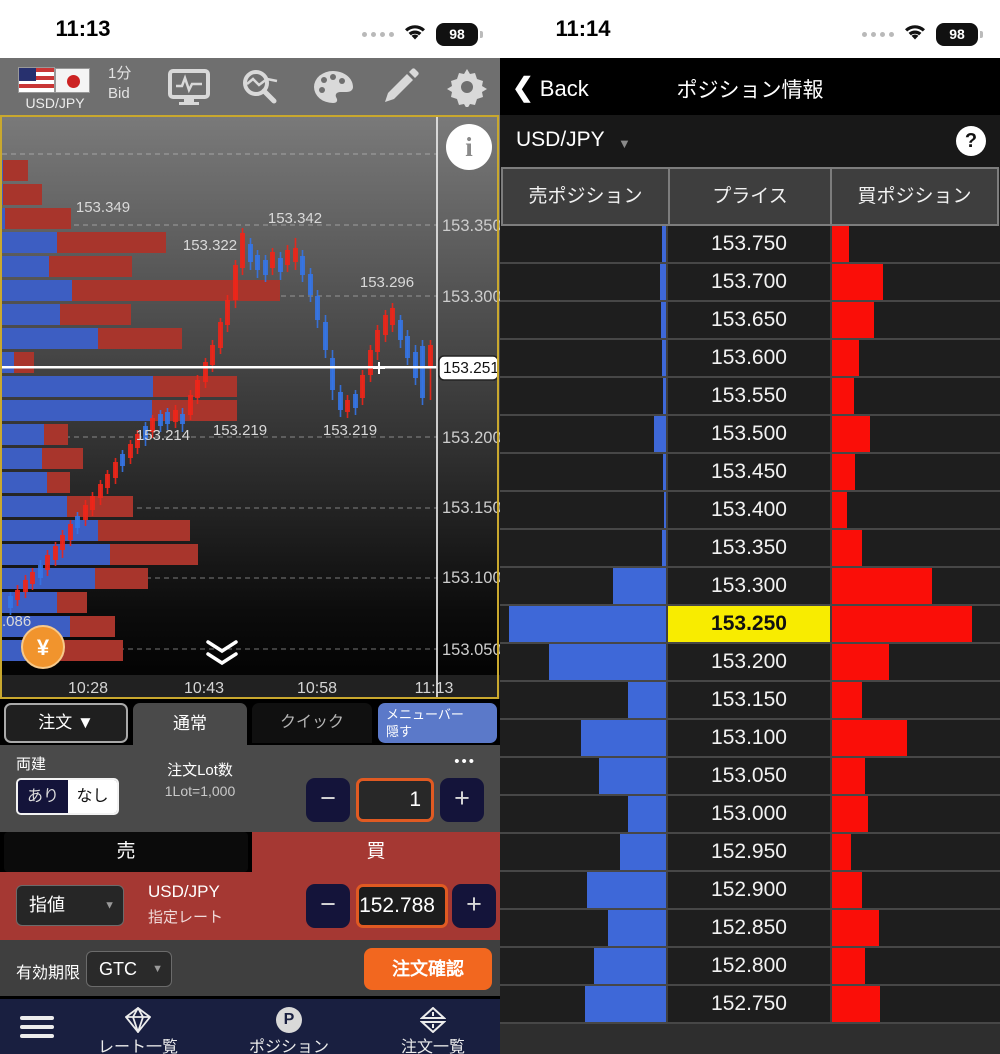  I want to click on expiry-zone: 有効期限 GTC ▼ 注文確認, so click(250, 968).